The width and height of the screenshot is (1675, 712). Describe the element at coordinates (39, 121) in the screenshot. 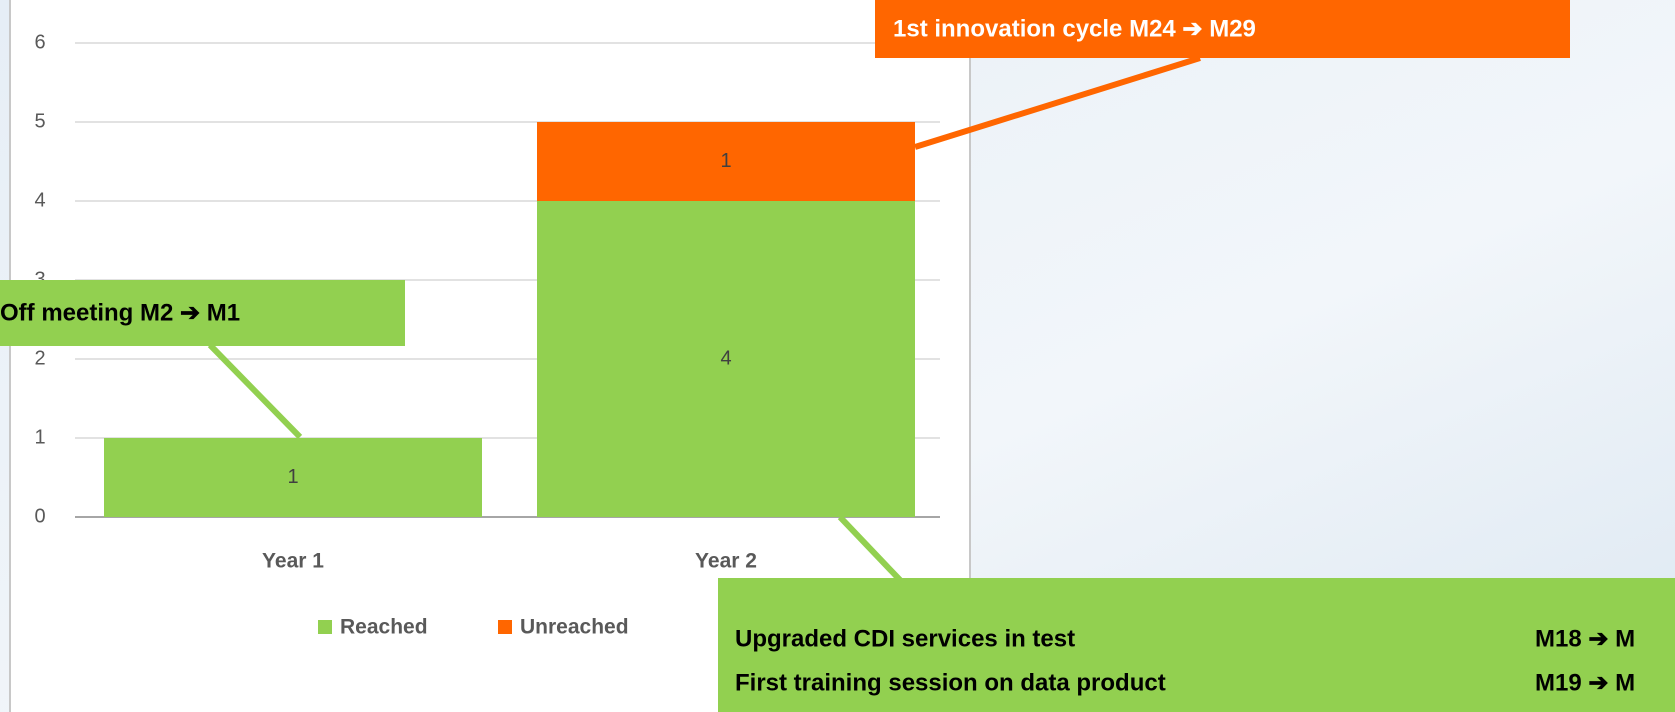

I see `y-tick-label: 5` at that location.